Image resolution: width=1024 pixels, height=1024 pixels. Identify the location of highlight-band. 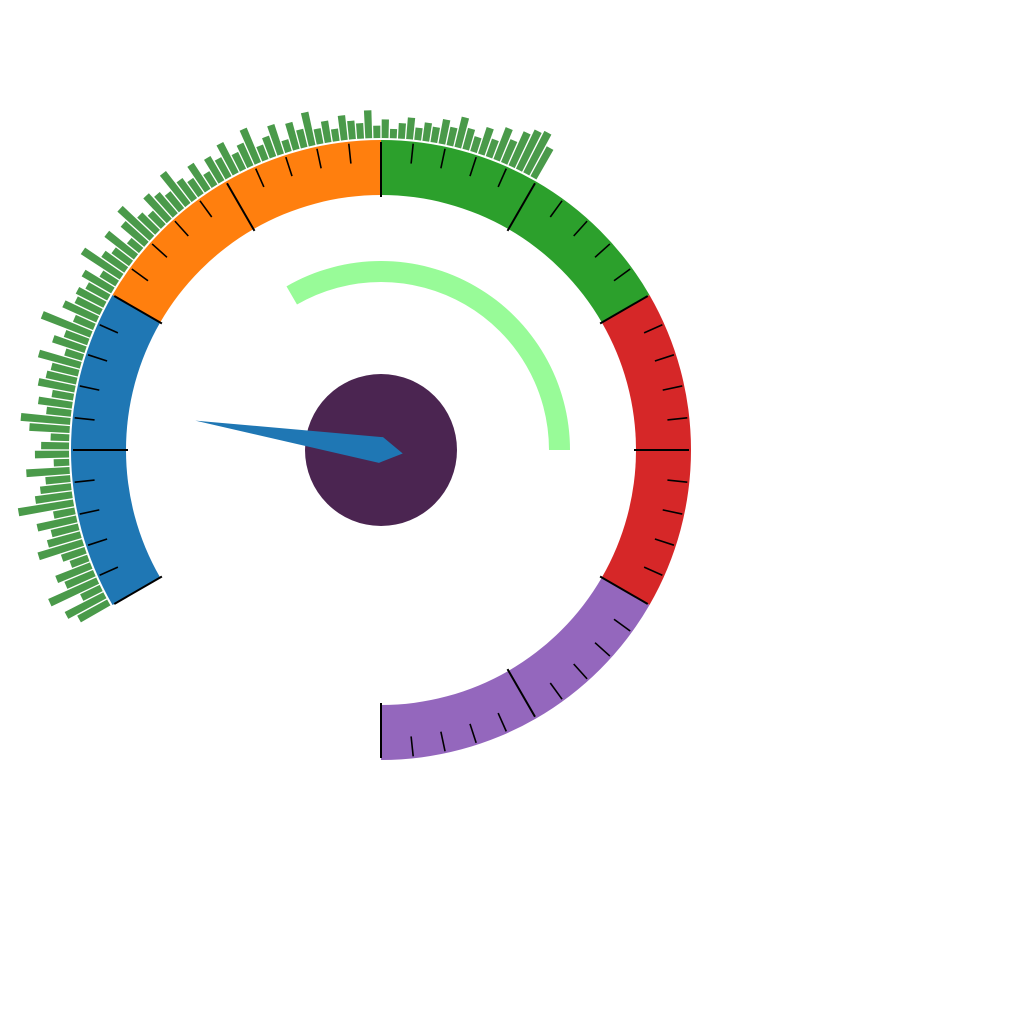
(428, 355).